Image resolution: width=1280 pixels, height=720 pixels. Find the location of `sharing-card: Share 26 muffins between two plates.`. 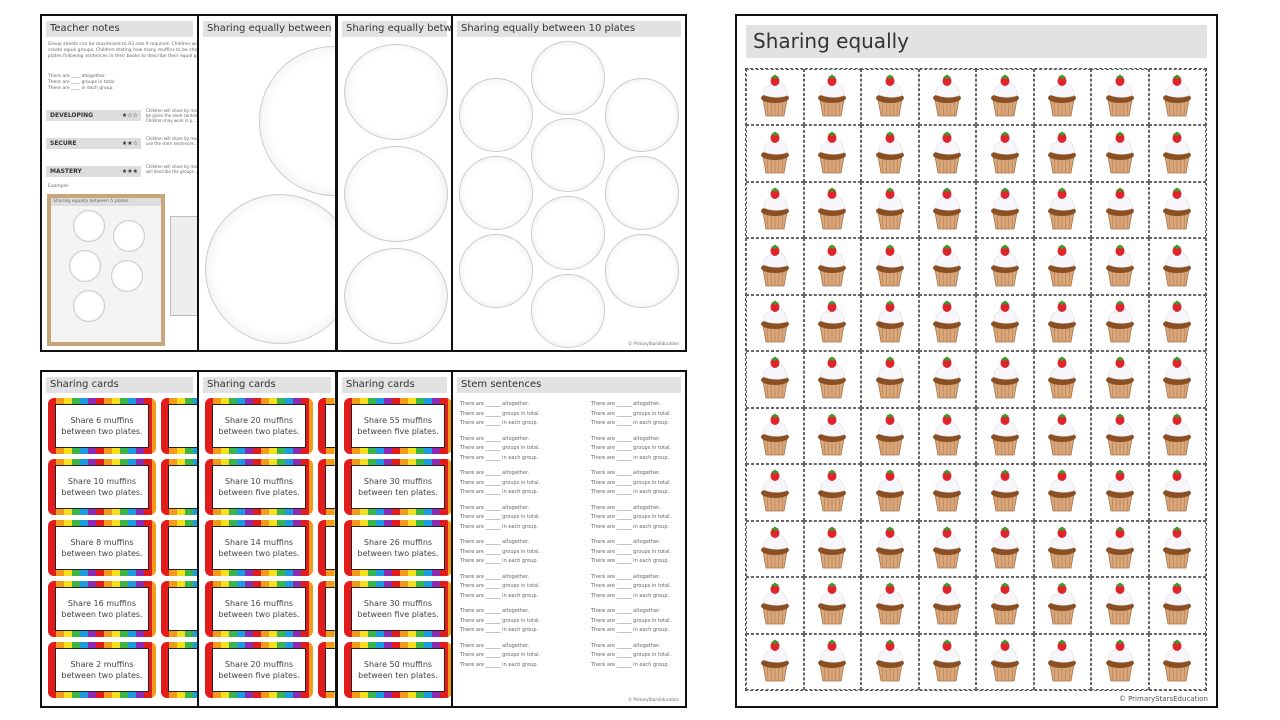

sharing-card: Share 26 muffins between two plates. is located at coordinates (397, 548).